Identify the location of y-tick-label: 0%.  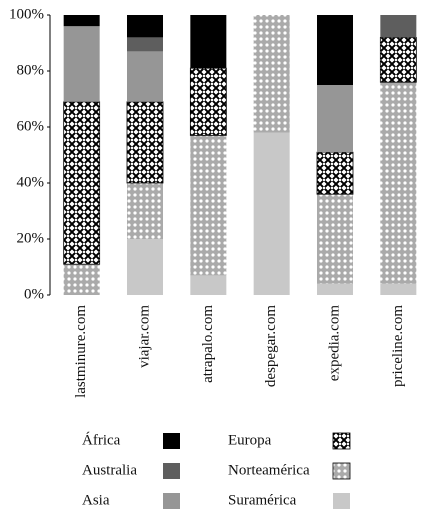
(34, 294).